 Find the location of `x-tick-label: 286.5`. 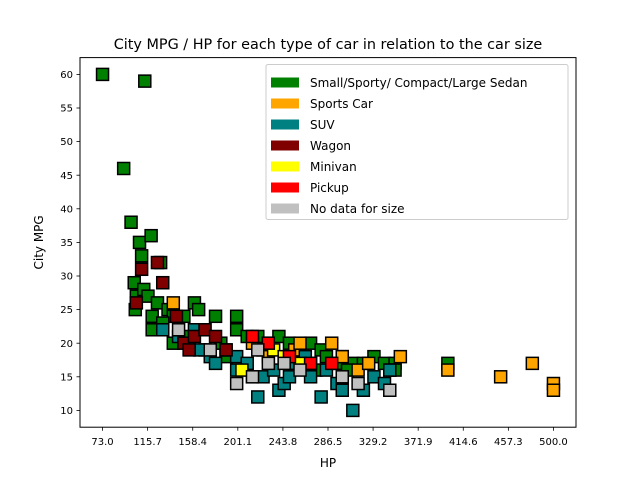

x-tick-label: 286.5 is located at coordinates (328, 442).